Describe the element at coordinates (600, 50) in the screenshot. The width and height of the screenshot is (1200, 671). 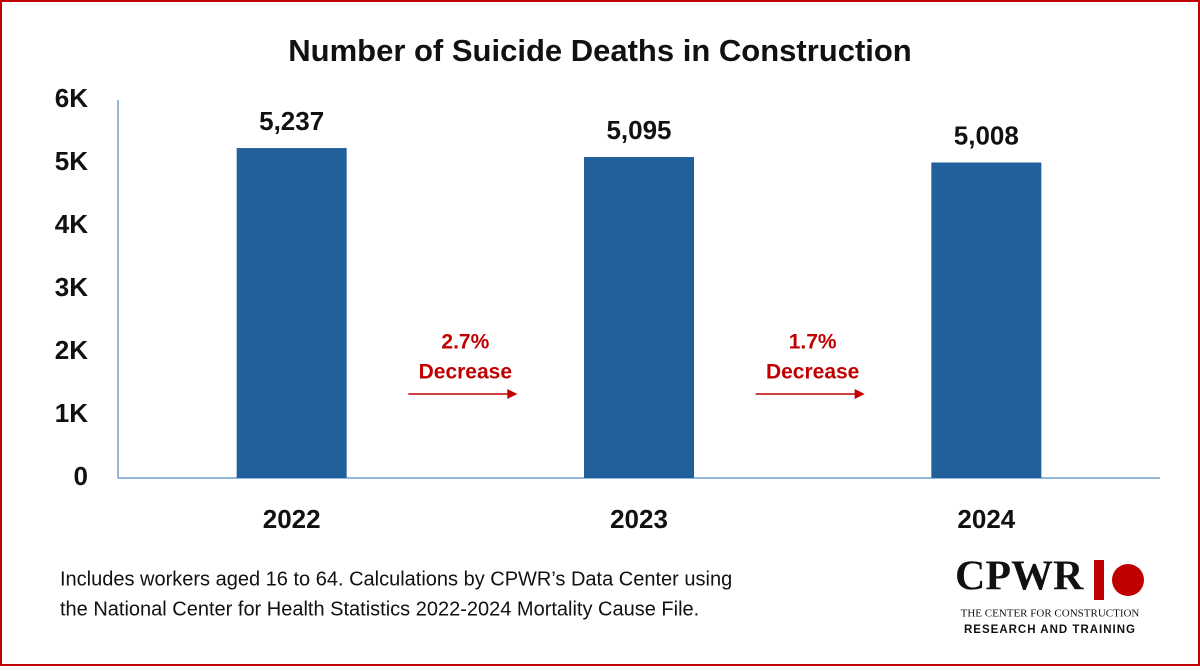
I see `chart-title: Number of Suicide Deaths in Construction` at that location.